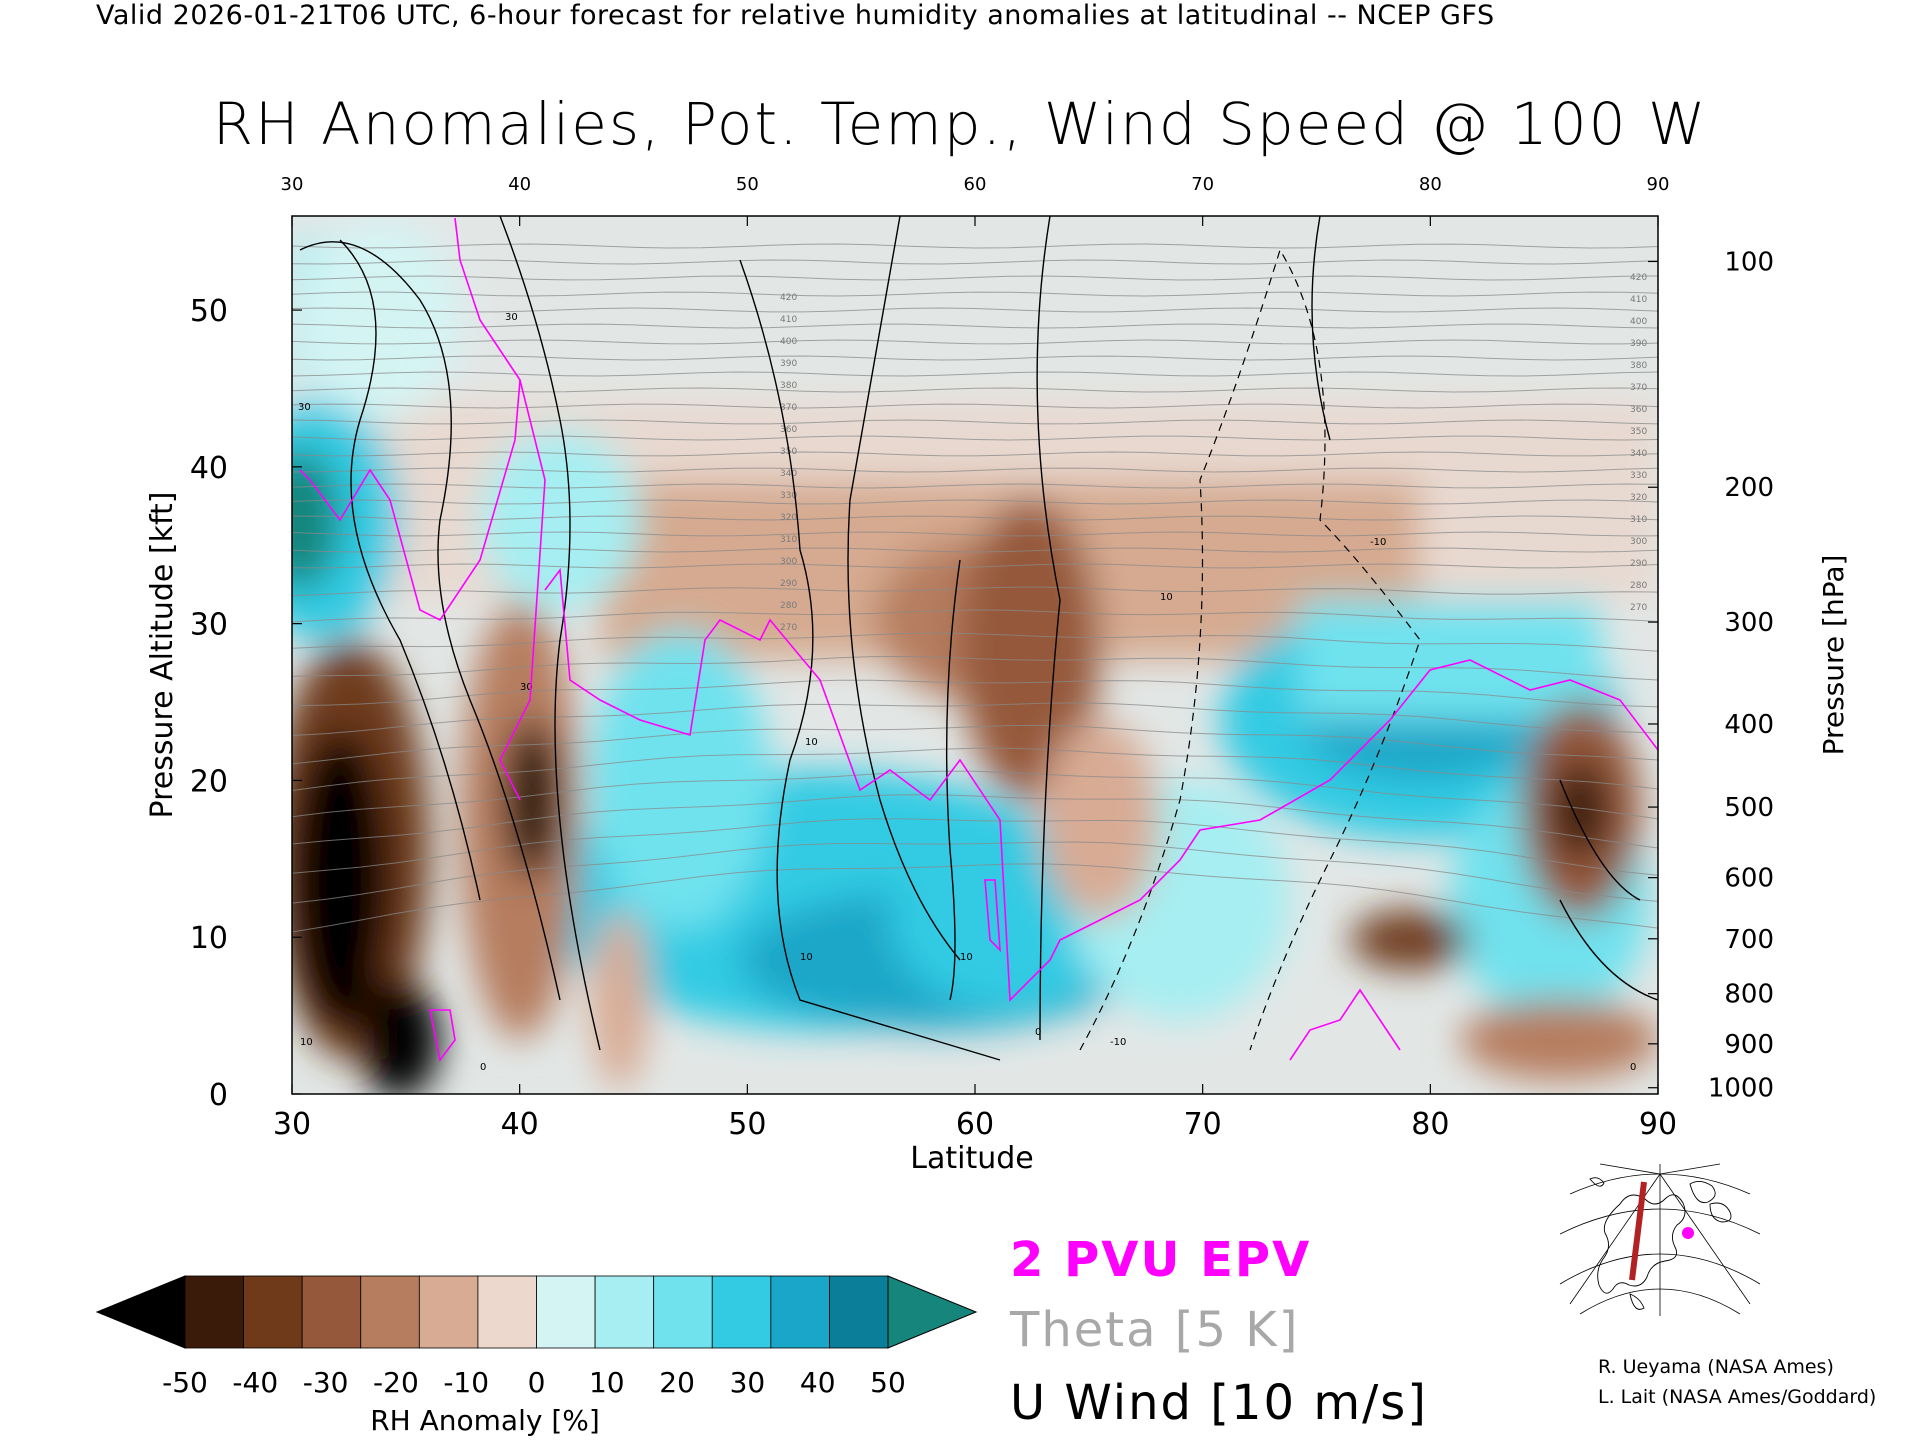  What do you see at coordinates (1430, 184) in the screenshot?
I see `x-top-tick-label: 80` at bounding box center [1430, 184].